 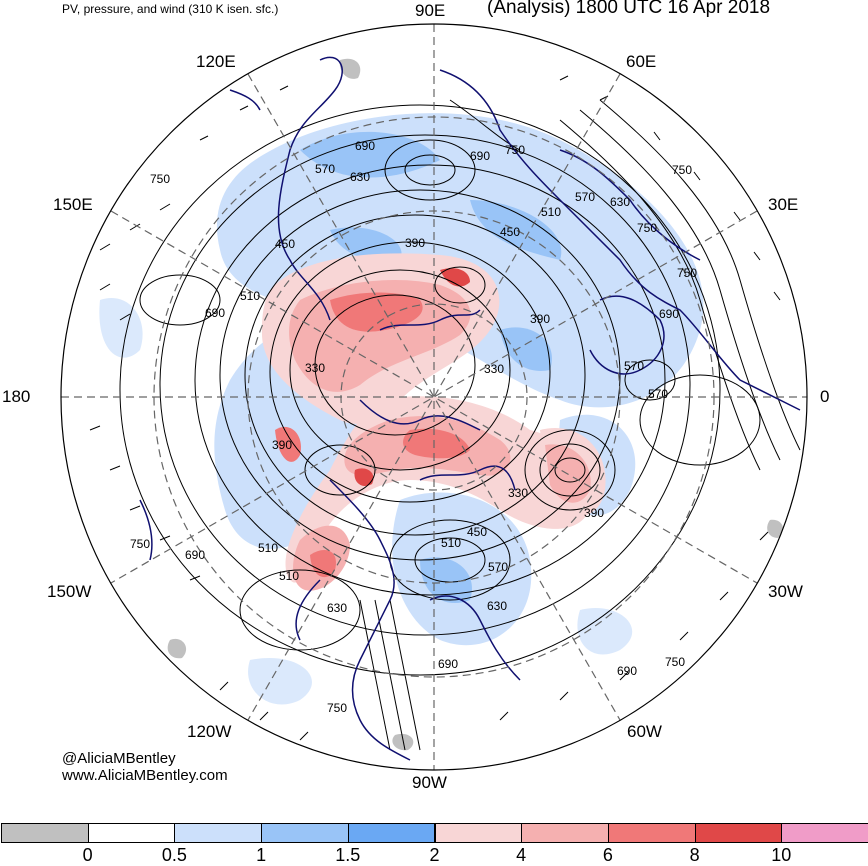 I want to click on lon-label-60w: 60W, so click(x=644, y=731).